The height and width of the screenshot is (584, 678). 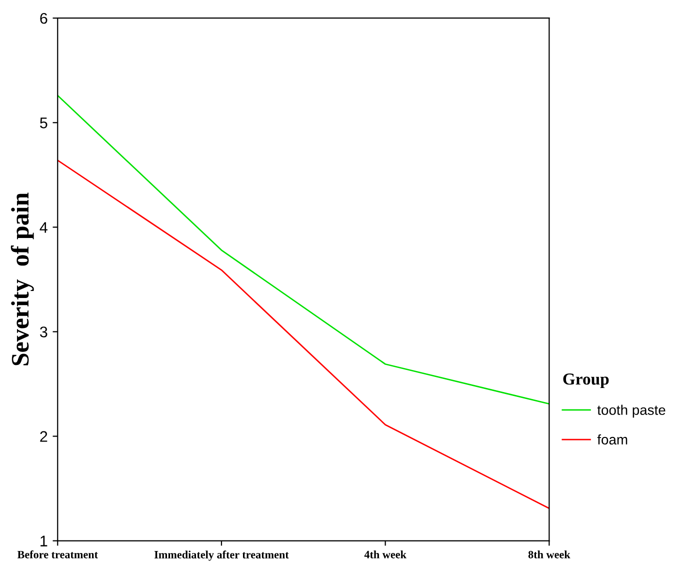 What do you see at coordinates (44, 436) in the screenshot?
I see `y-tick-label: 2` at bounding box center [44, 436].